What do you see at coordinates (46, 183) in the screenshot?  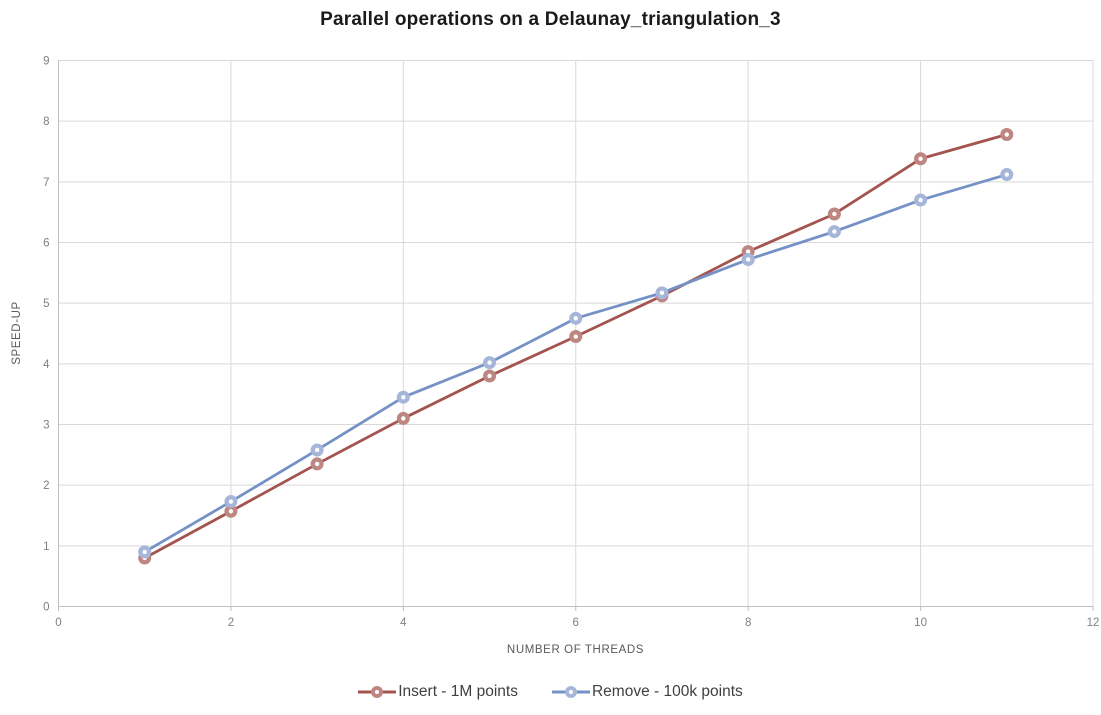 I see `y-tick-label: 7` at bounding box center [46, 183].